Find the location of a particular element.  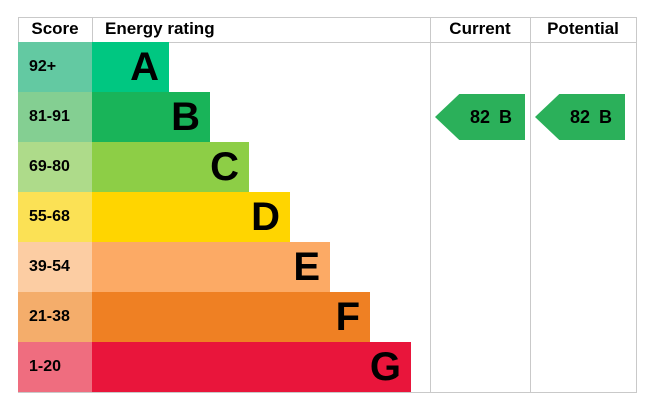

current-rating-arrow: 82 B is located at coordinates (480, 117).